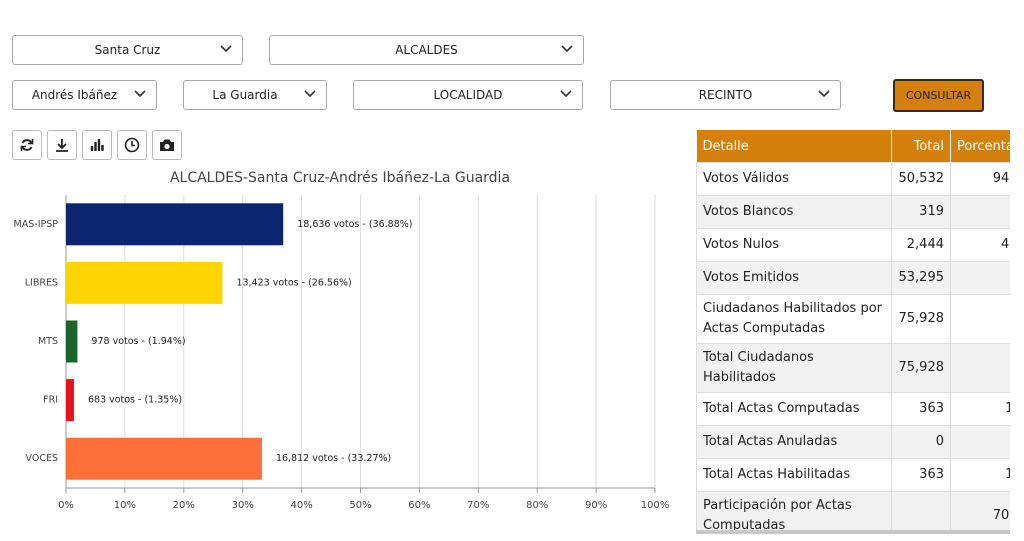 Image resolution: width=1024 pixels, height=541 pixels. I want to click on select-provincia: Andrés Ibáñez, so click(84, 95).